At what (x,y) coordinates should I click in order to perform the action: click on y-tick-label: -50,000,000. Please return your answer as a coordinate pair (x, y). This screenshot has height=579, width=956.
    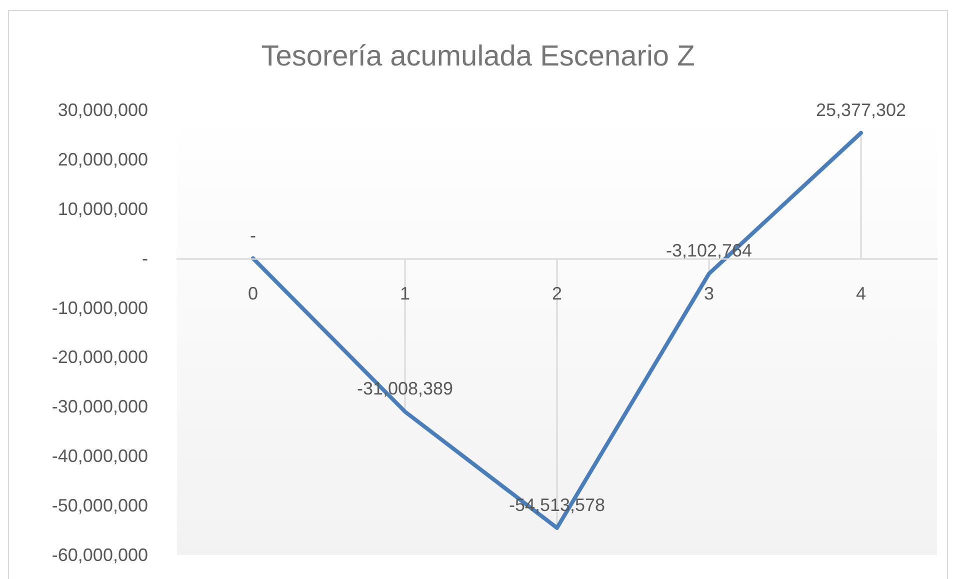
    Looking at the image, I should click on (100, 506).